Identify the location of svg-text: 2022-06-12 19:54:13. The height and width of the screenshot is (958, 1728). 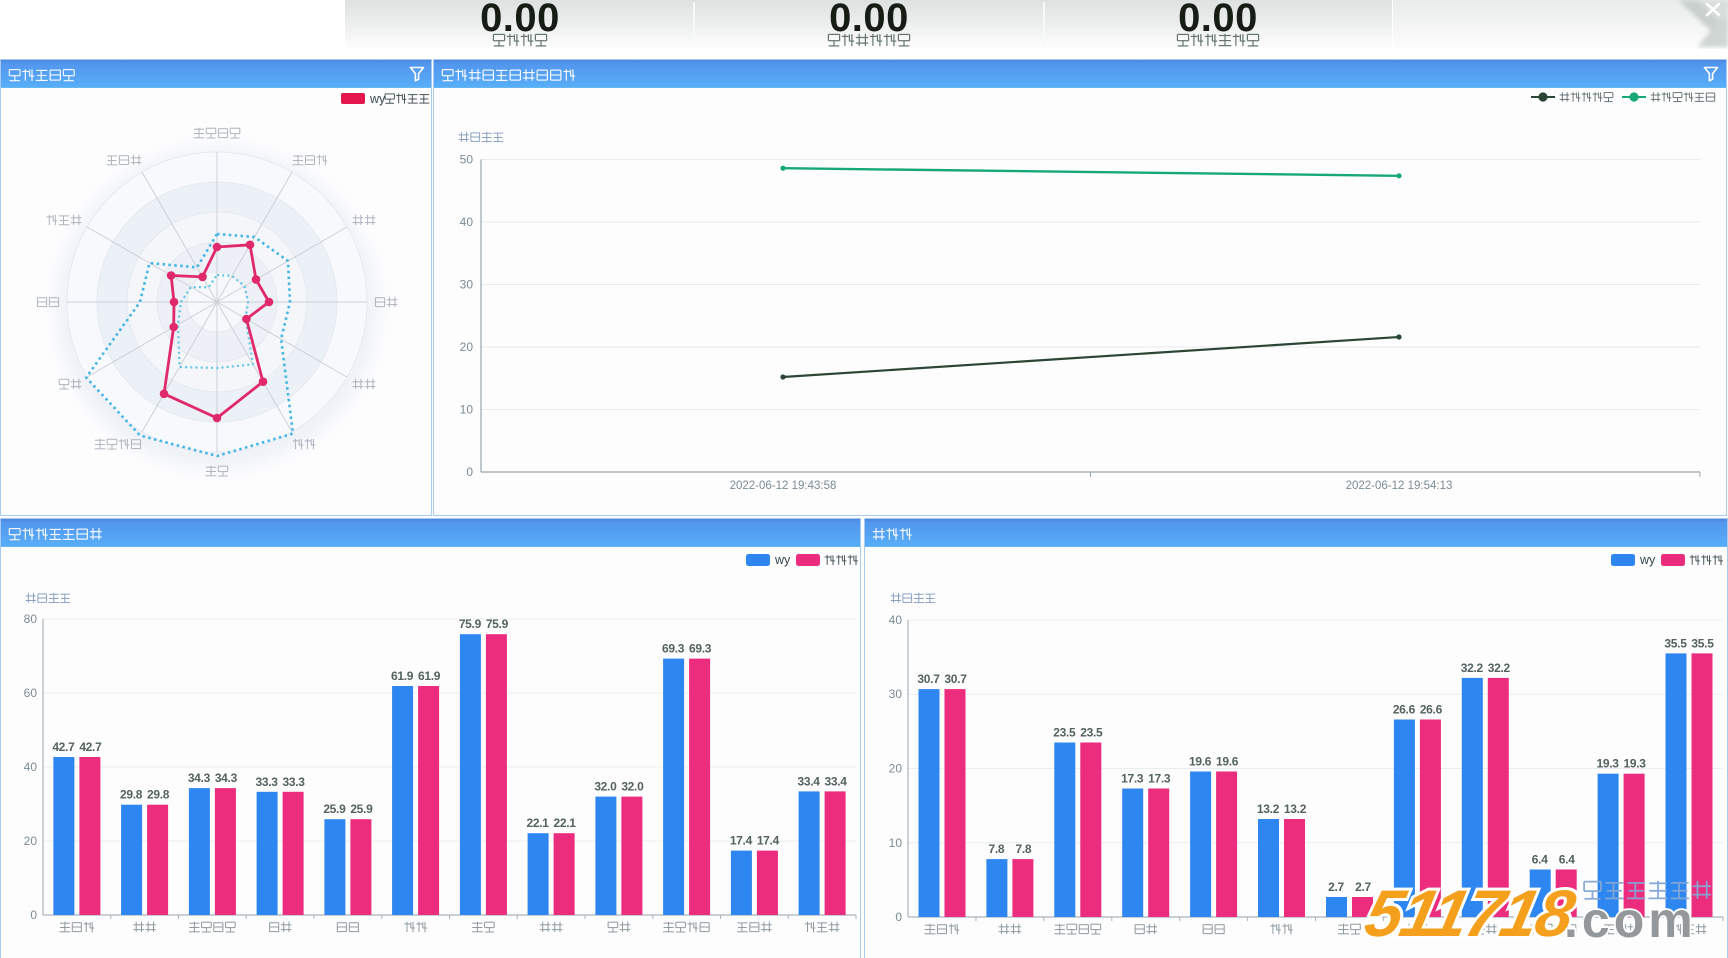
(1399, 486).